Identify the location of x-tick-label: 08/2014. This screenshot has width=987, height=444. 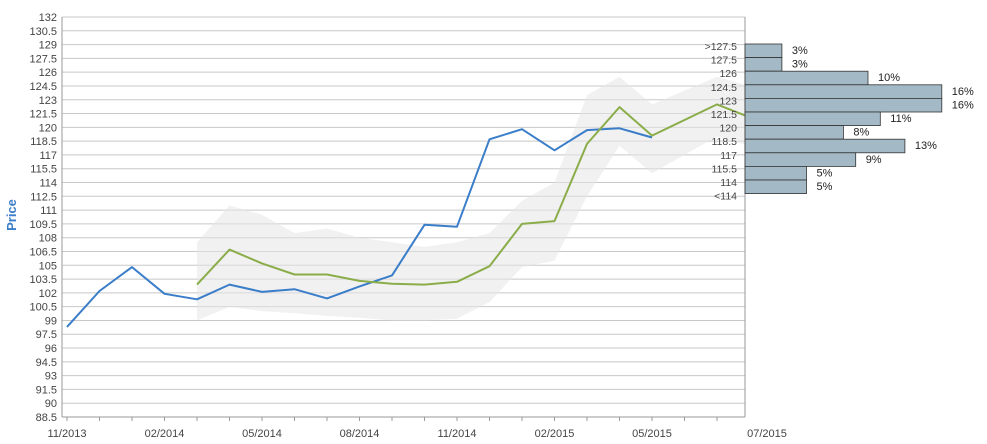
(360, 434).